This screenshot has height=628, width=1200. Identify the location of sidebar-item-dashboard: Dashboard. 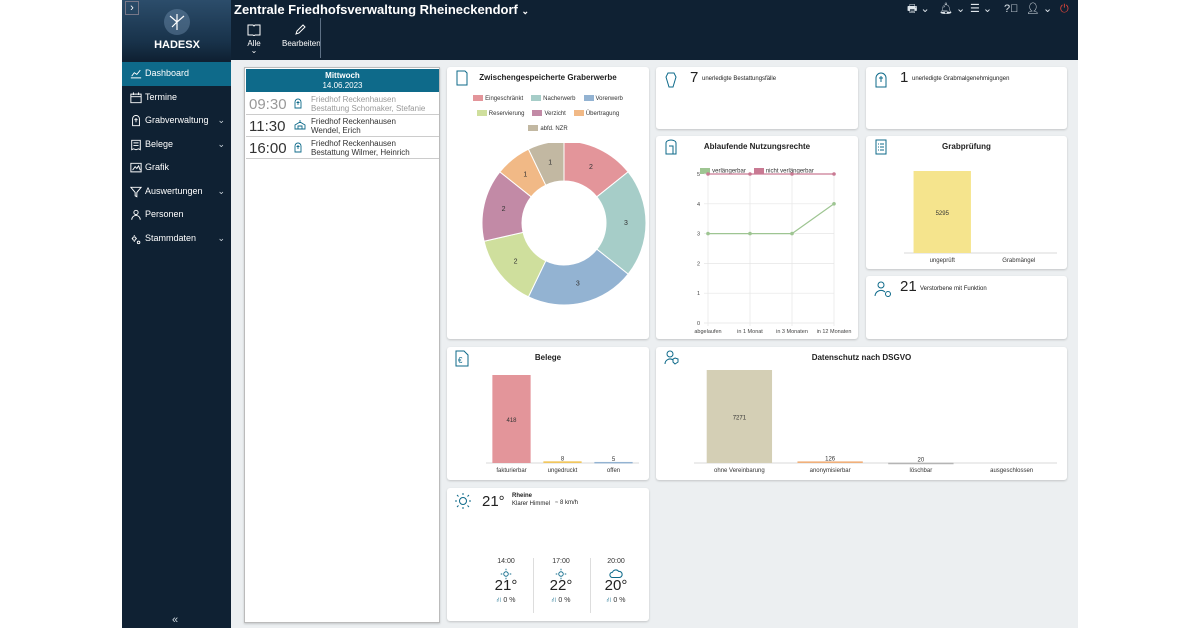
(176, 74).